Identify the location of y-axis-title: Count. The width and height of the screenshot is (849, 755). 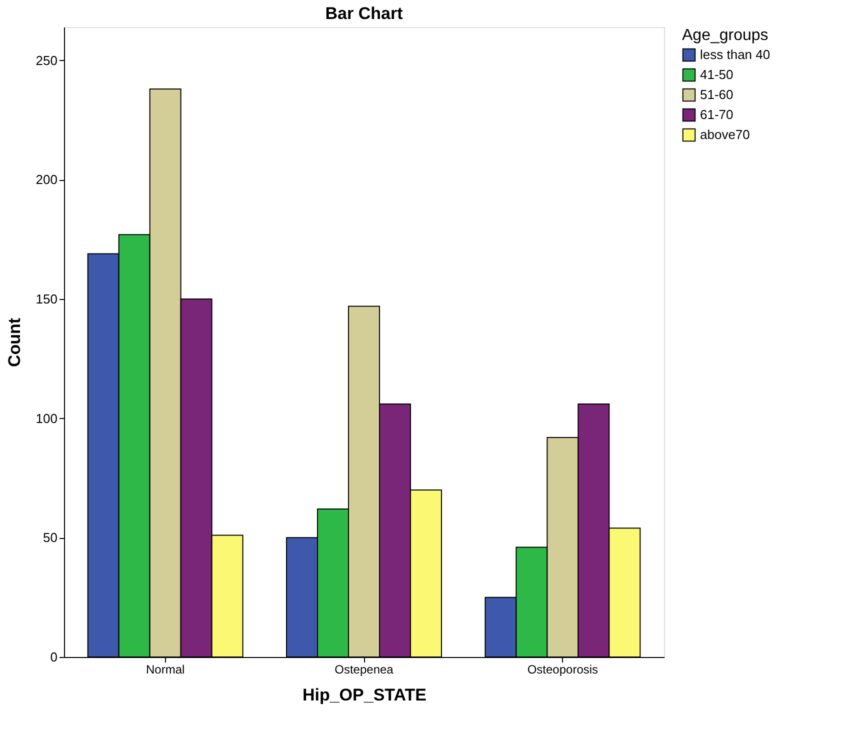
(14, 343).